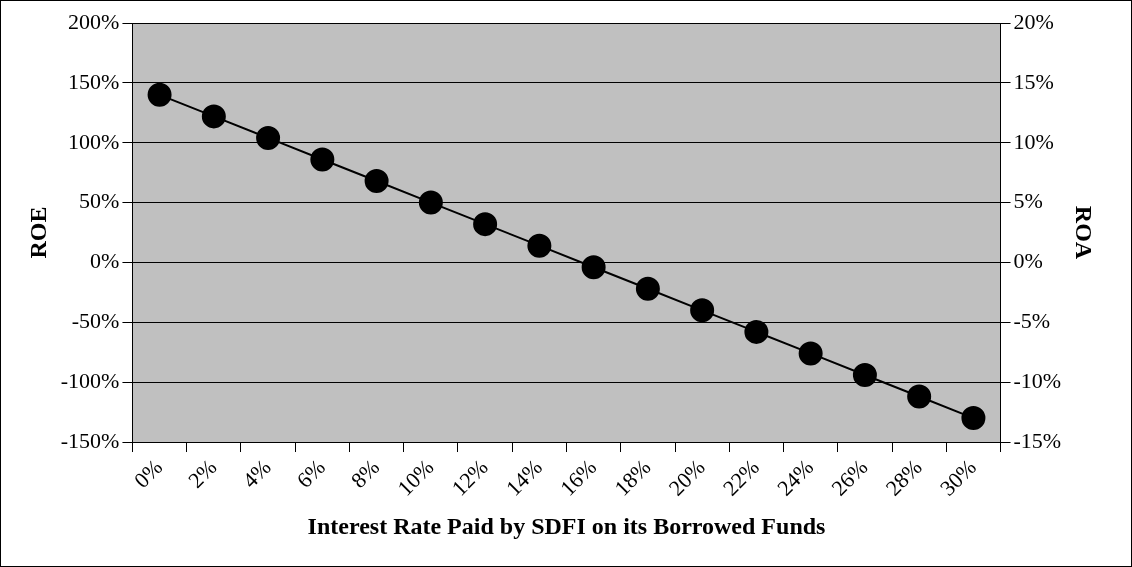 The height and width of the screenshot is (567, 1132). I want to click on x-tick-label: 4%, so click(256, 473).